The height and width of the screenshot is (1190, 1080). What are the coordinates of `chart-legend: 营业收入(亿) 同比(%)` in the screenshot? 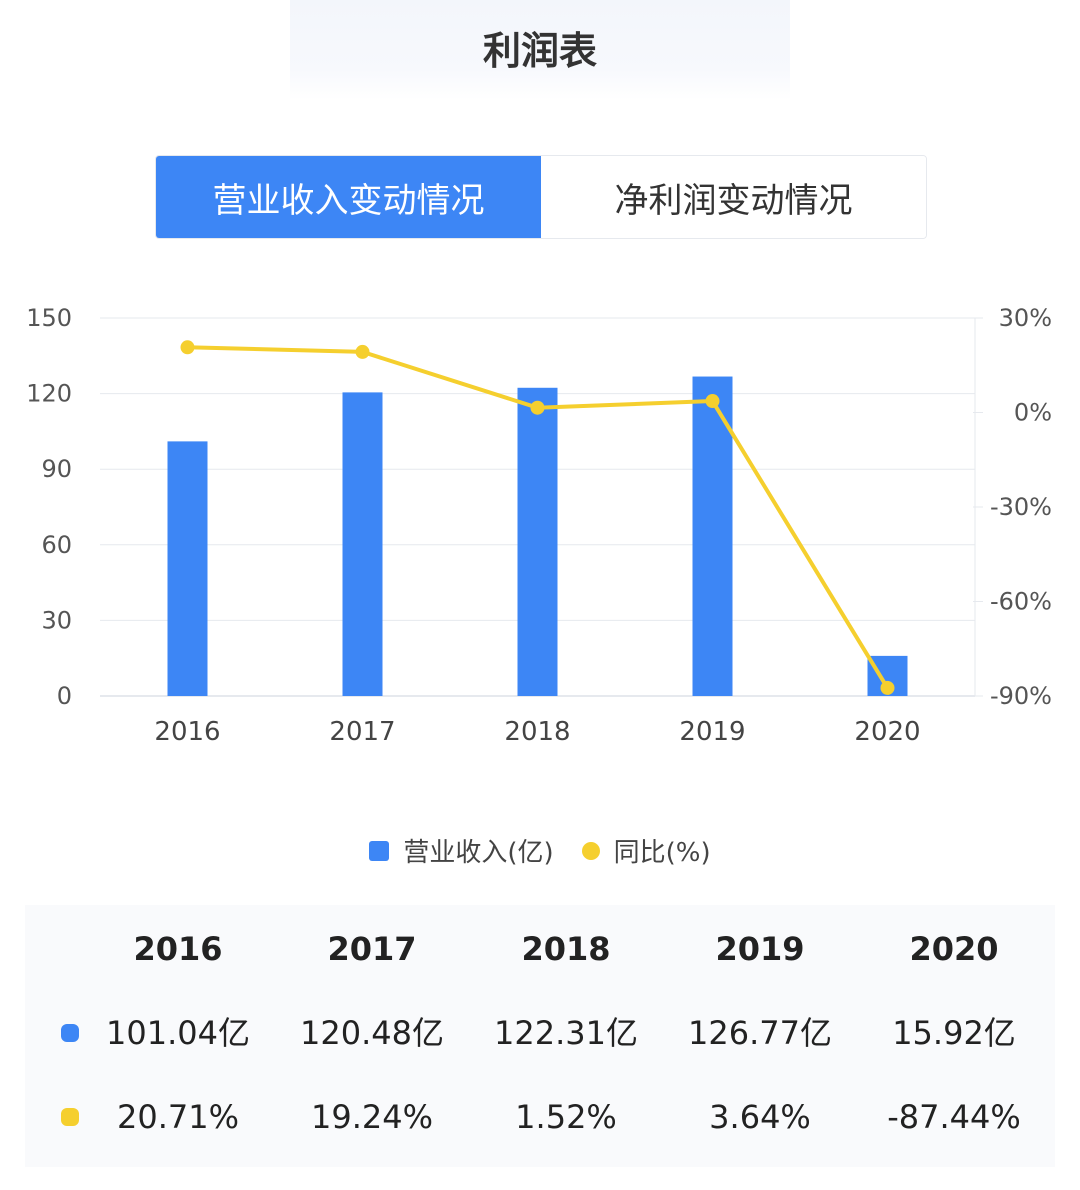 It's located at (540, 850).